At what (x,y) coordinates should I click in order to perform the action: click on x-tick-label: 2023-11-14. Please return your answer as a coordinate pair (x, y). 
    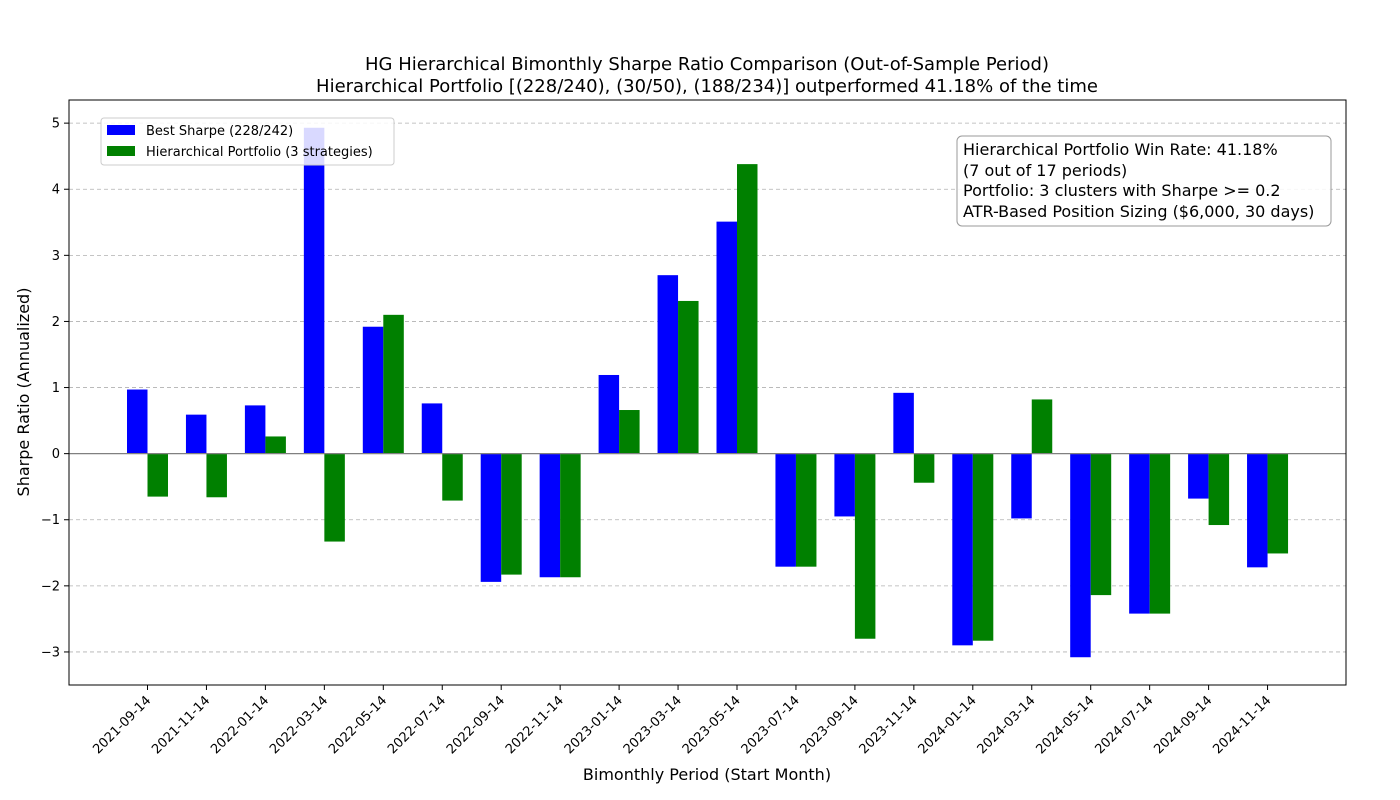
    Looking at the image, I should click on (889, 725).